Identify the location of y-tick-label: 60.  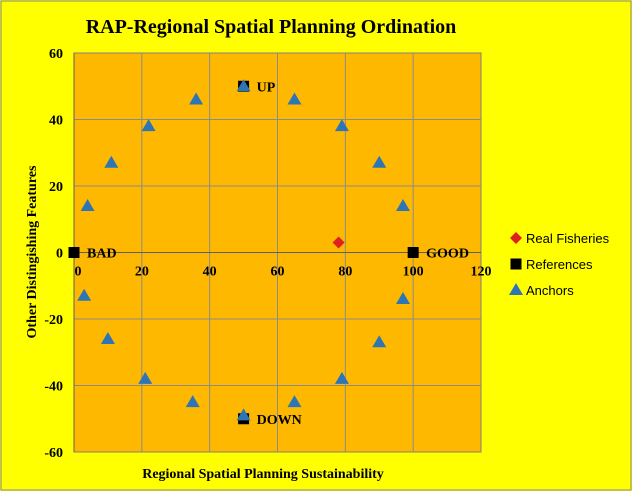
(56, 54).